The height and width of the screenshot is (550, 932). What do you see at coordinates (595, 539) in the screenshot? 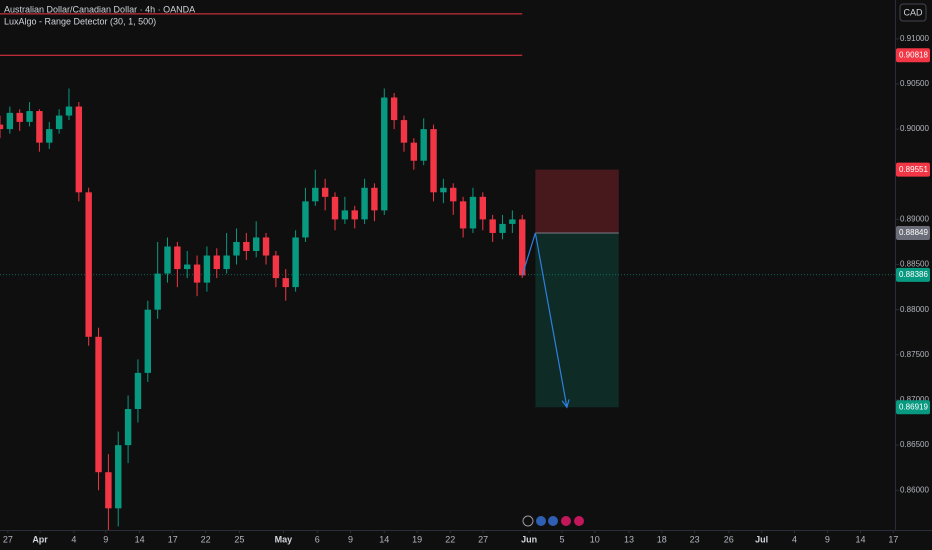
I see `x-tick-label: 10` at bounding box center [595, 539].